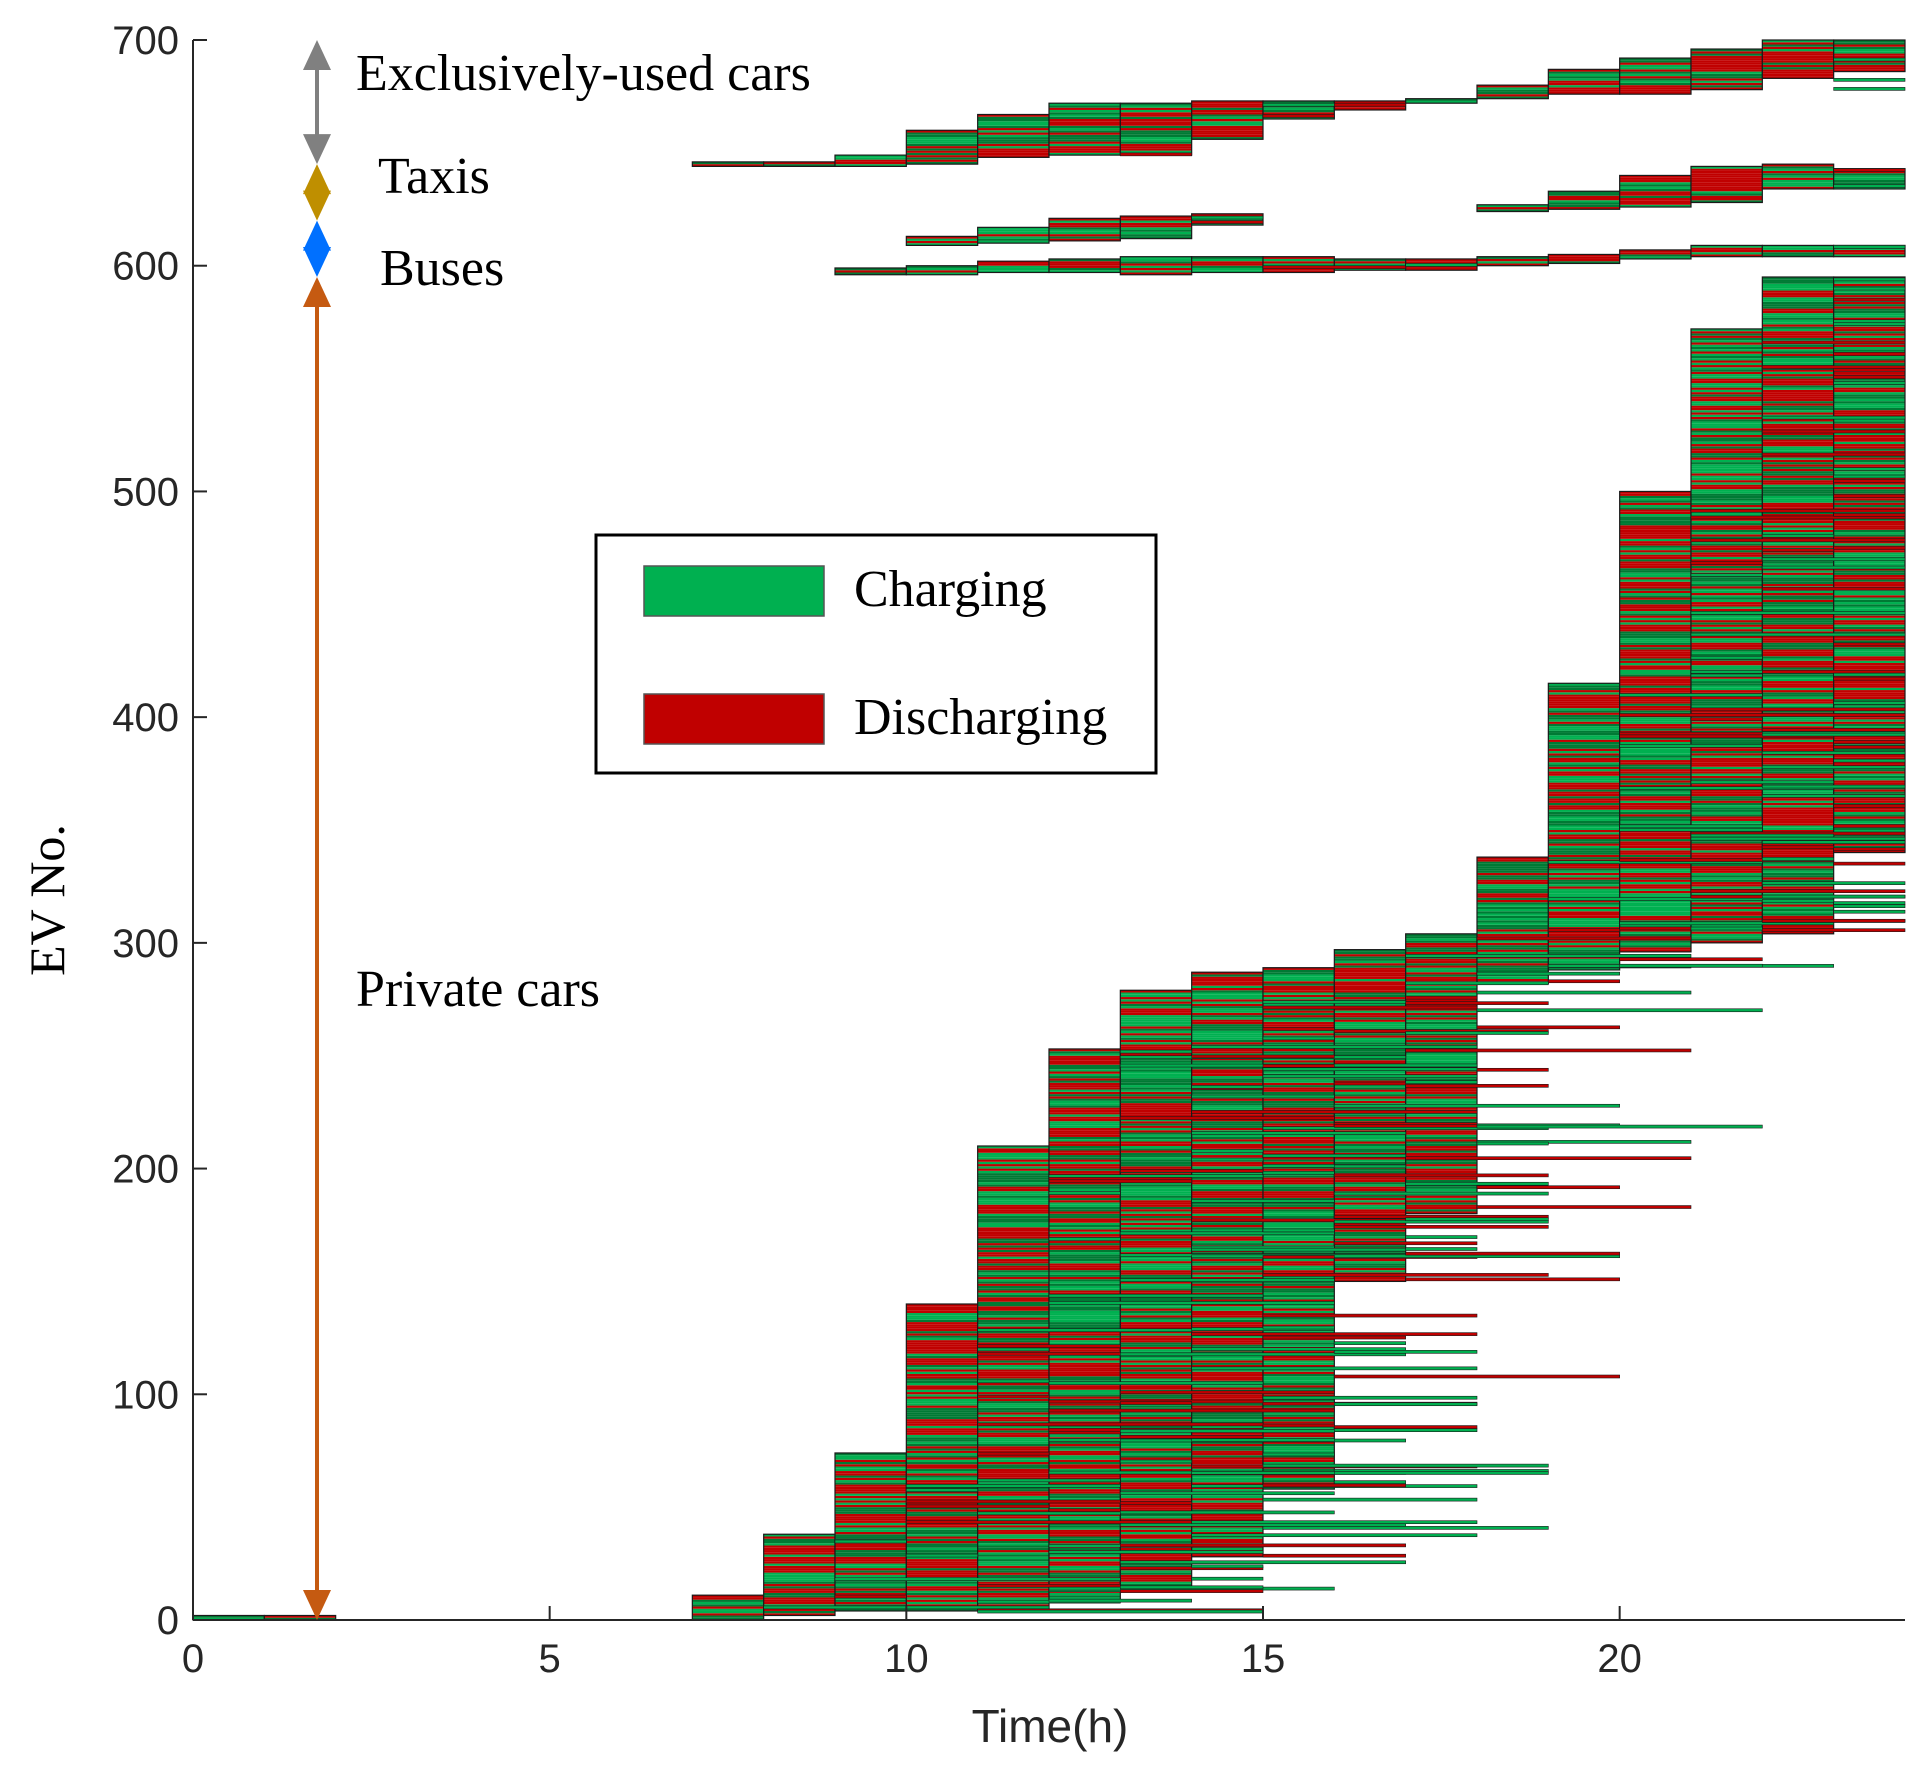 This screenshot has height=1770, width=1920. I want to click on exclusively-used-cars-block, so click(1869, 56).